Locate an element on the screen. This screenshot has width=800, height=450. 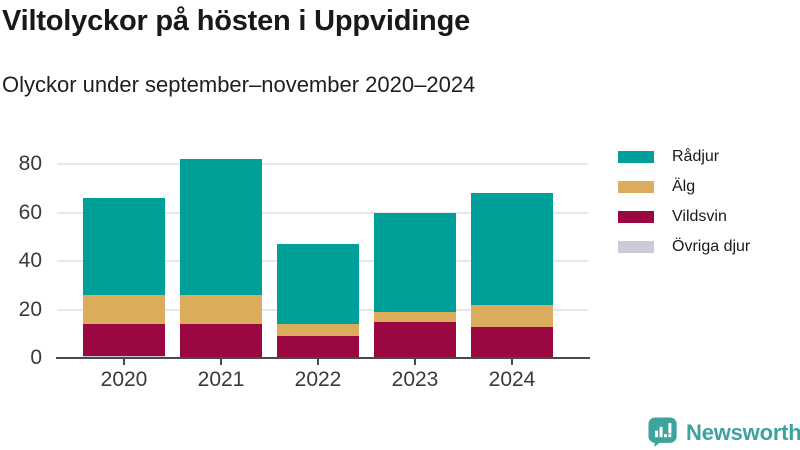
brand-logo: Newsworthy is located at coordinates (724, 432).